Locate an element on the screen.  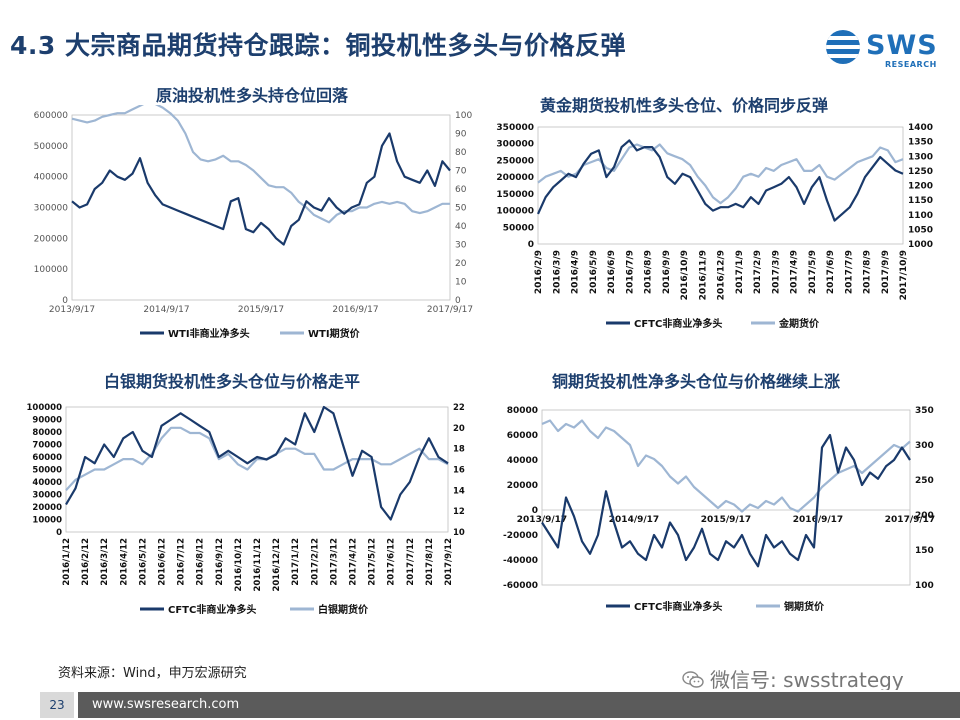
logo-text: SWS is located at coordinates (902, 45).